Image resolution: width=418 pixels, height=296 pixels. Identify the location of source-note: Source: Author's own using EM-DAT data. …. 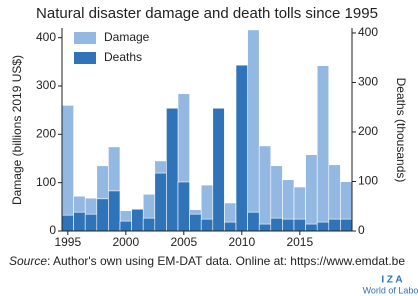
(207, 261).